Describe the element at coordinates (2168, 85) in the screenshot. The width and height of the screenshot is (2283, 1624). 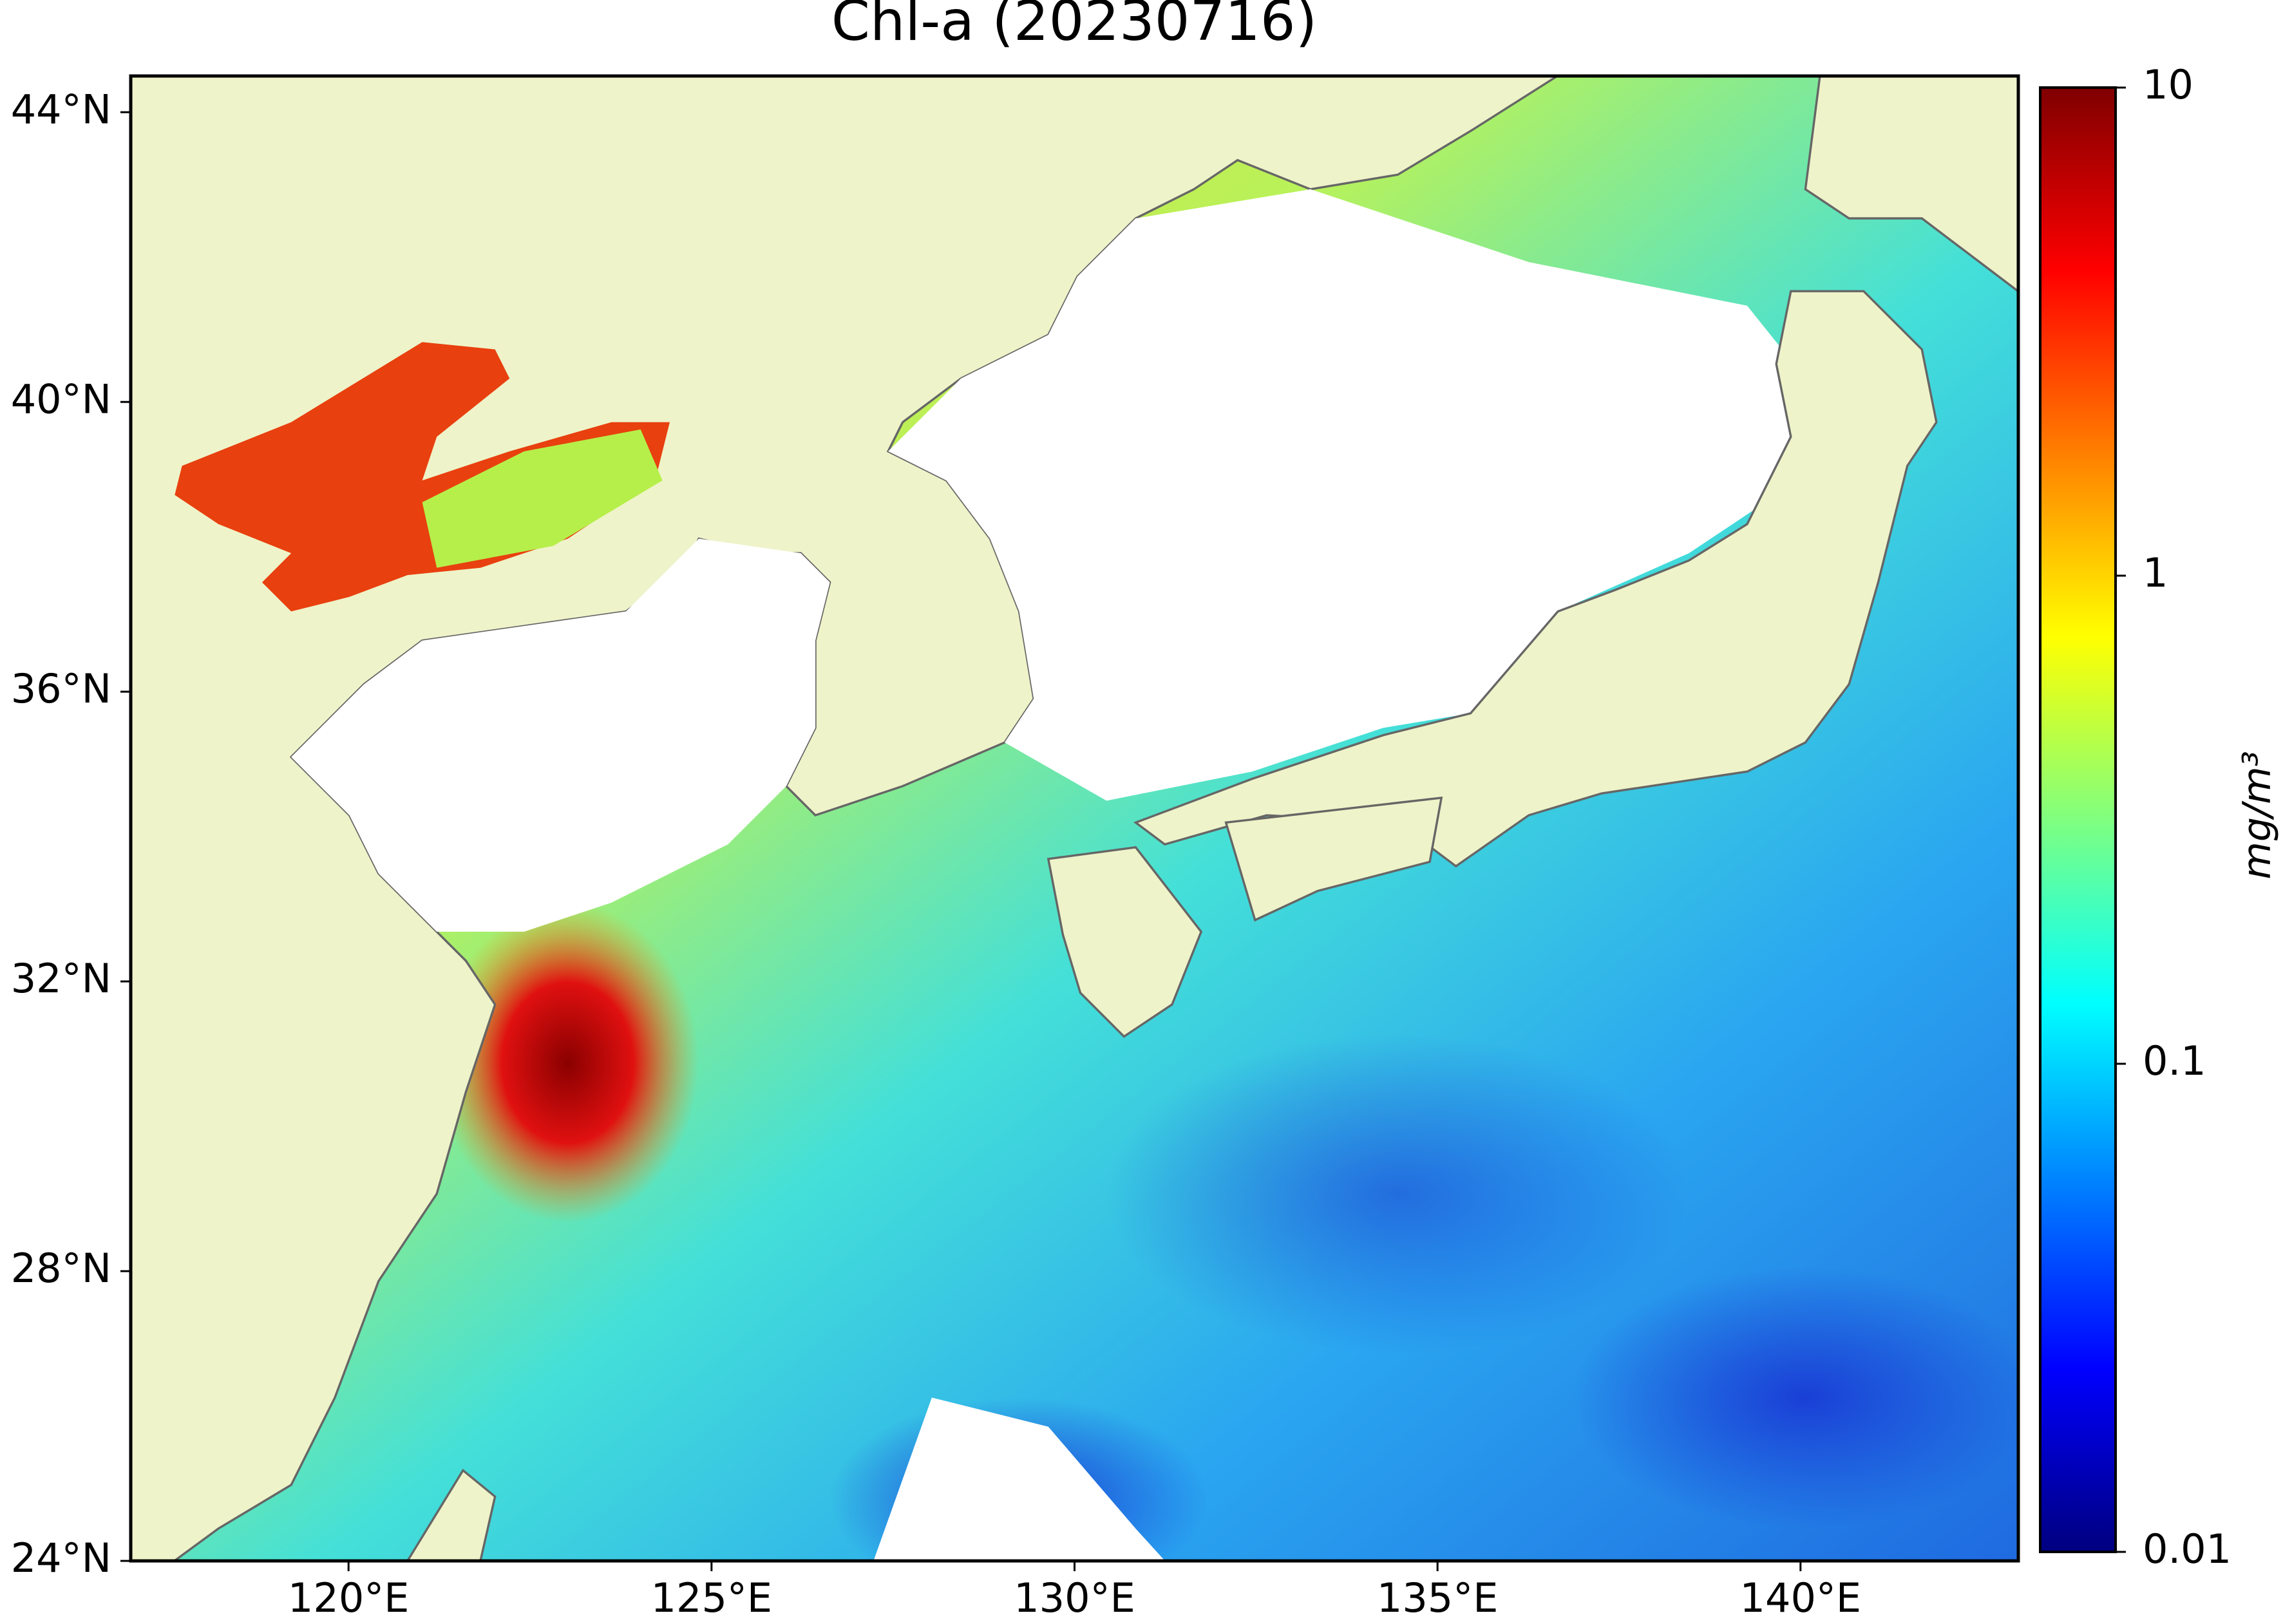
I see `colorbar-tick-label: 10` at that location.